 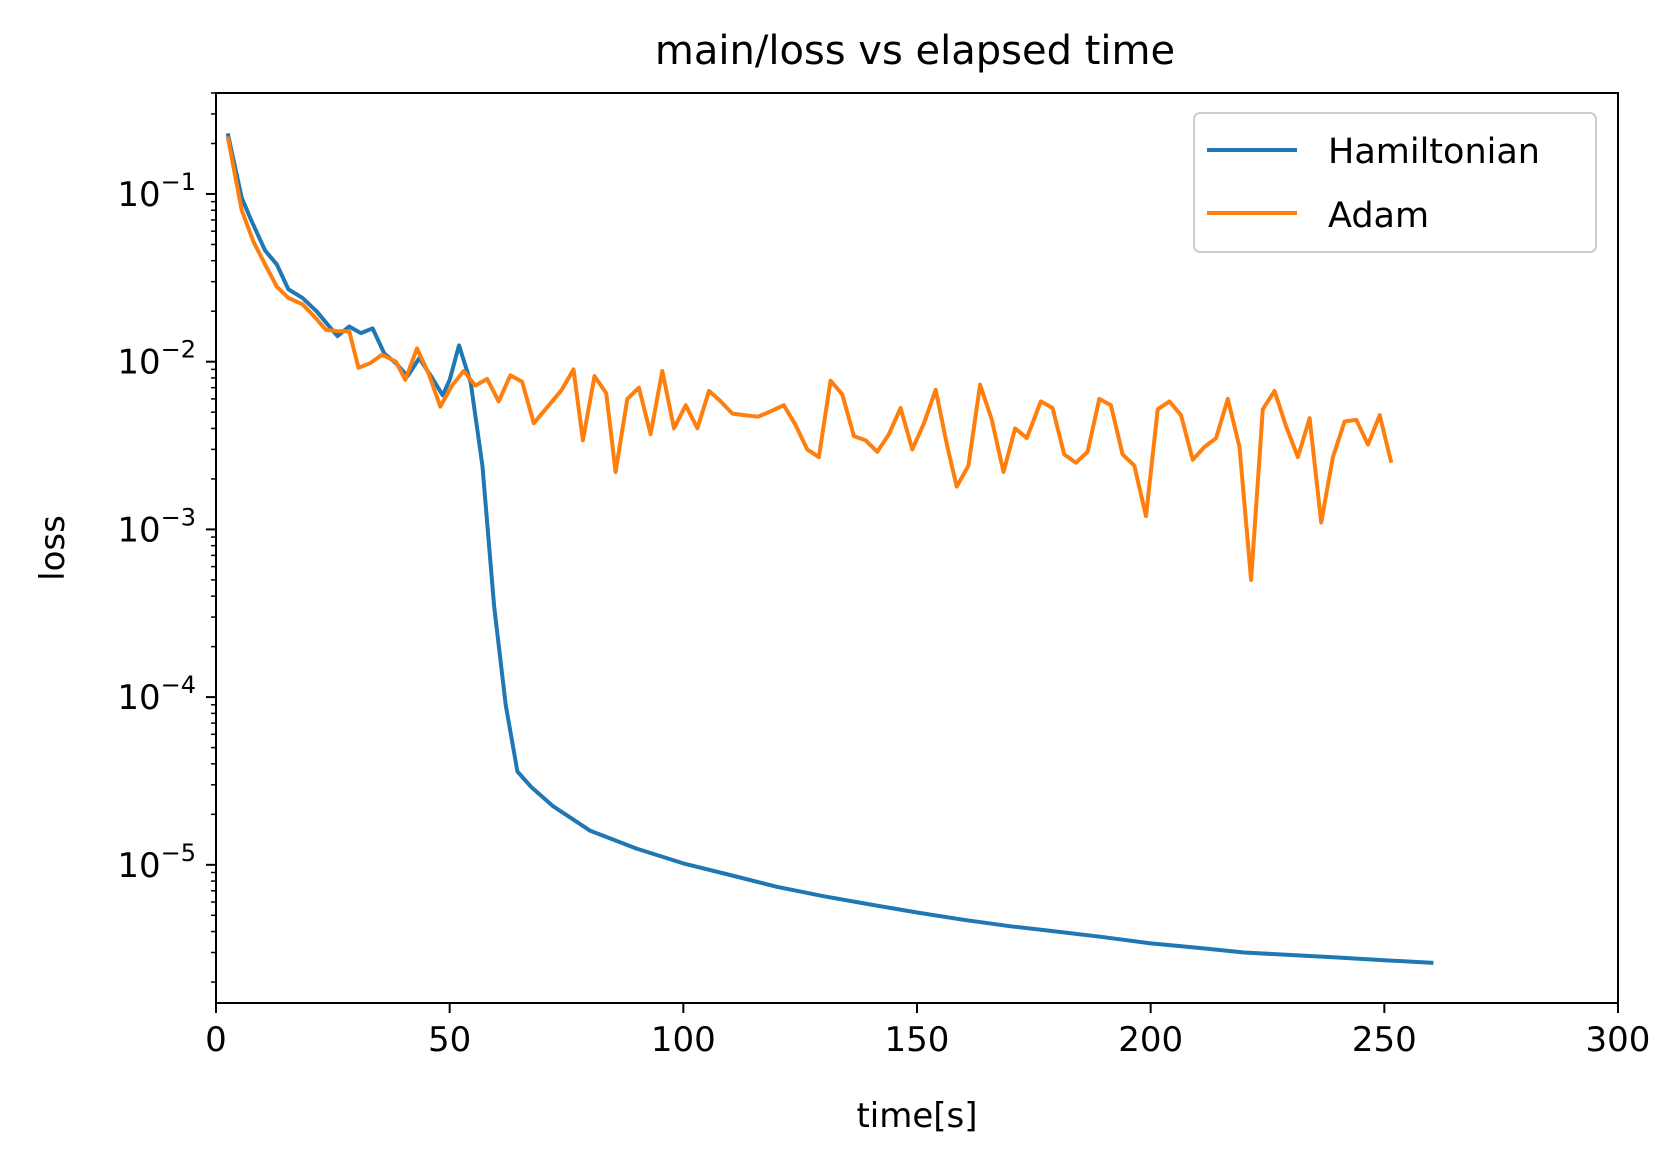 What do you see at coordinates (1378, 216) in the screenshot?
I see `legend-label-adam: Adam` at bounding box center [1378, 216].